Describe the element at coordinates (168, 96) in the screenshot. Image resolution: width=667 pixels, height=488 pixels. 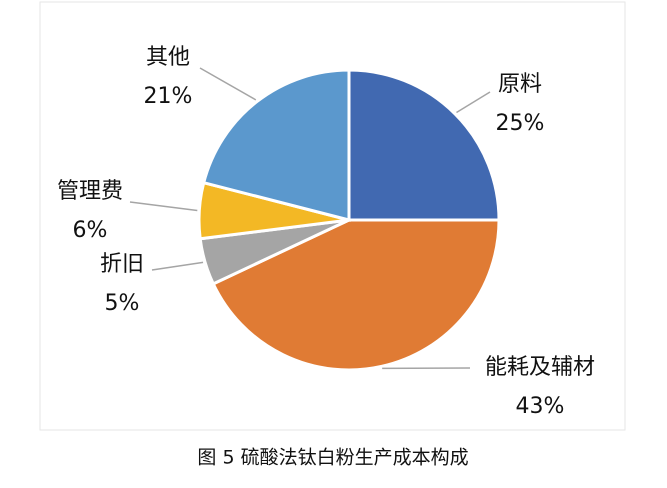
I see `slice-value-label: 21%` at that location.